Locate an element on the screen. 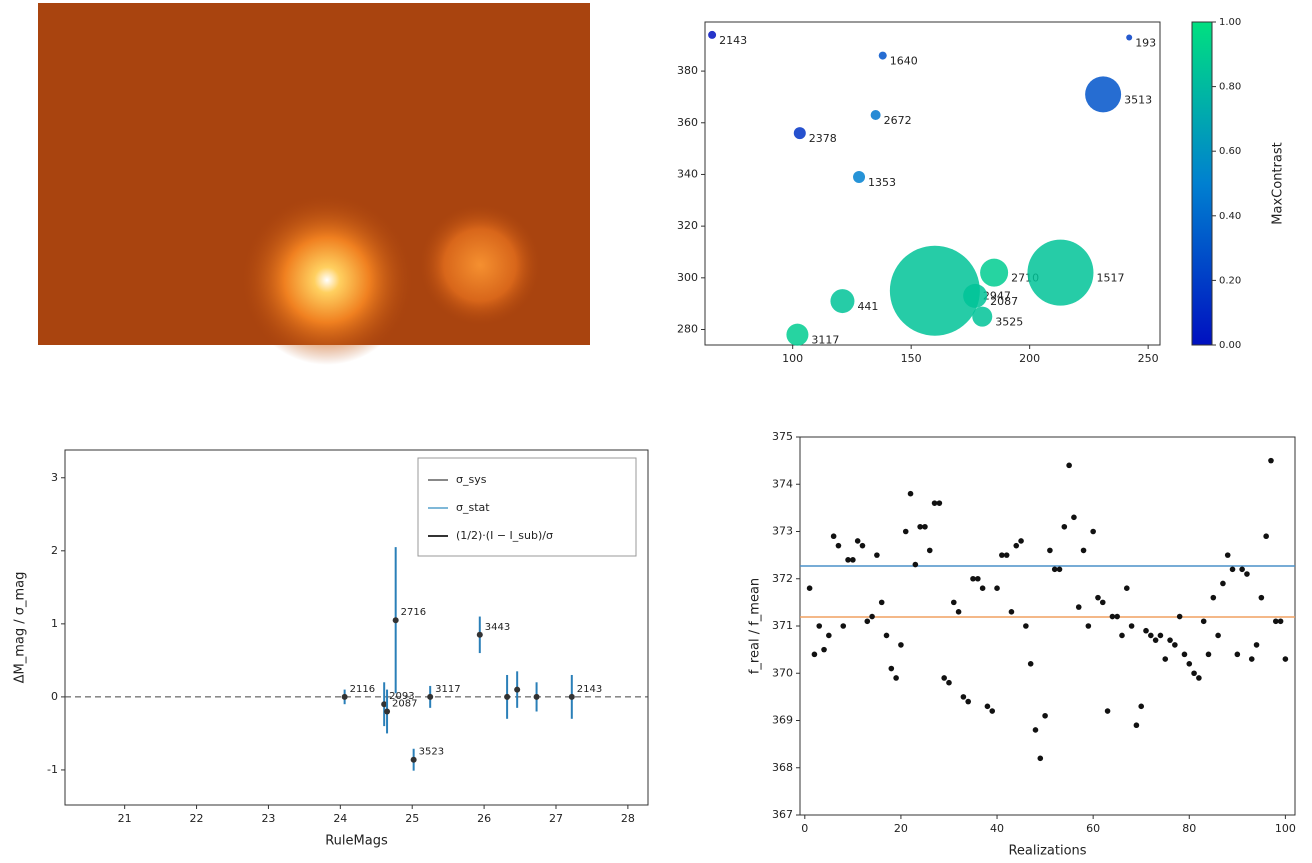  x-tick-label: 40 is located at coordinates (997, 828).